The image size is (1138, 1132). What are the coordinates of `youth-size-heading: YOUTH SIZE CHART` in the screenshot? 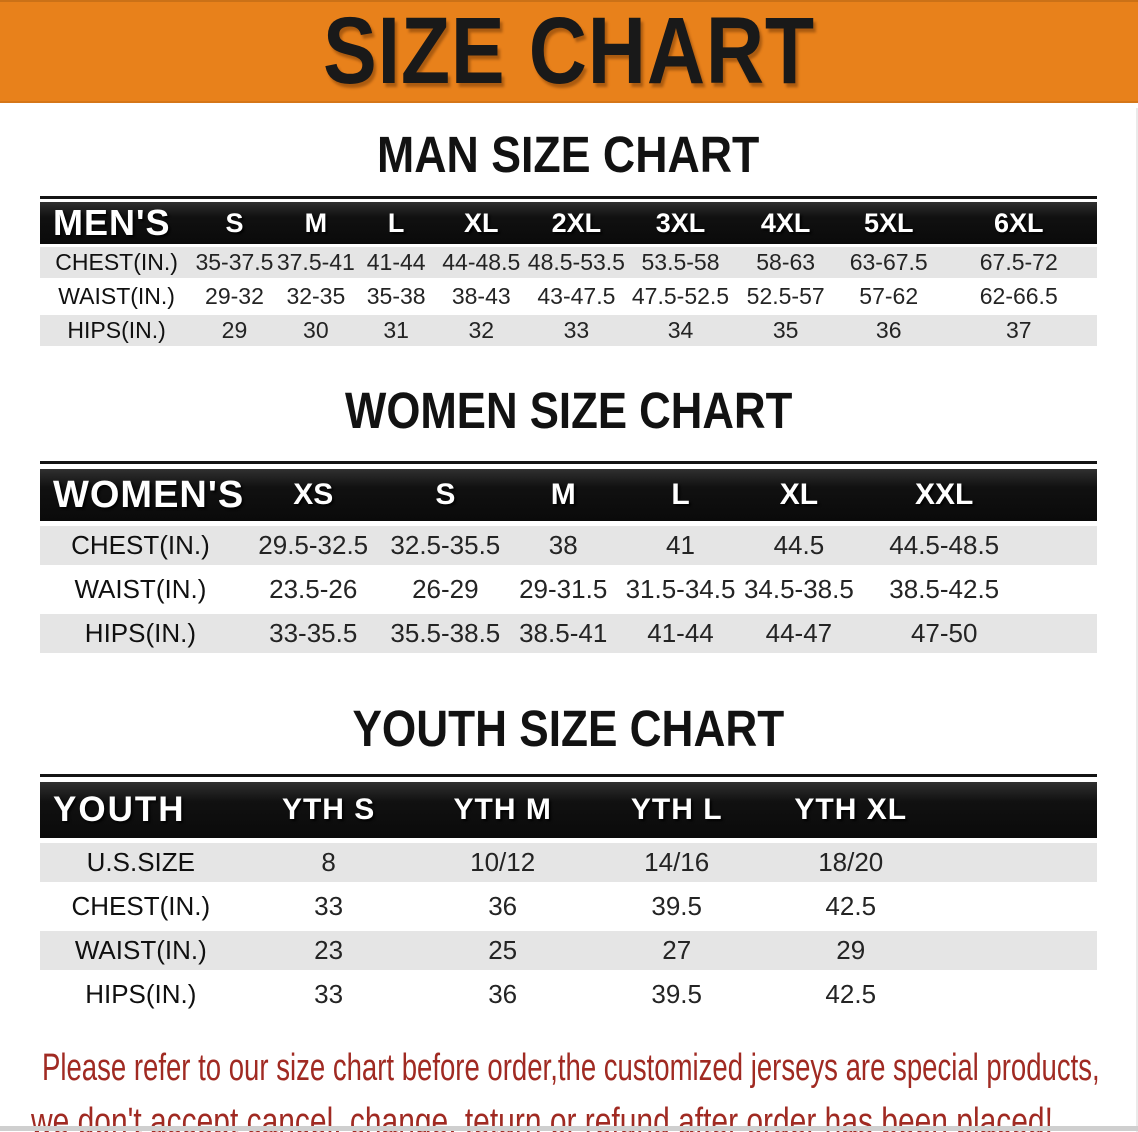 It's located at (568, 716).